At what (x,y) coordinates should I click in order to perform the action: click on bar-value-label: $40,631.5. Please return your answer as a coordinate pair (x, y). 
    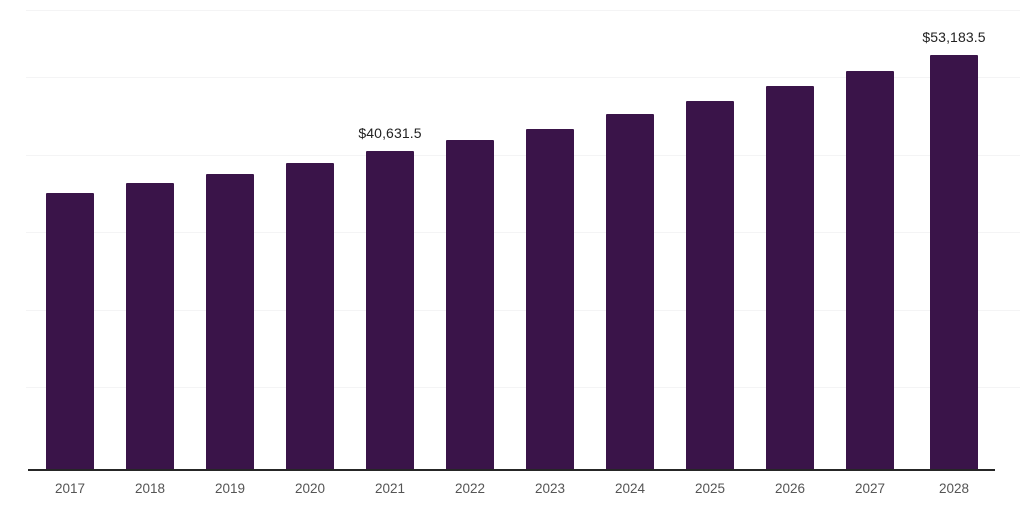
    Looking at the image, I should click on (390, 133).